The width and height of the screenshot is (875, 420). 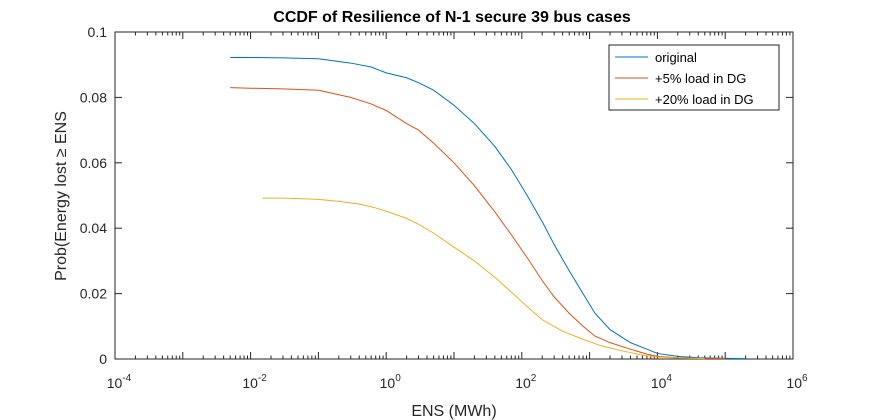 I want to click on y-tick-label: 0, so click(x=103, y=359).